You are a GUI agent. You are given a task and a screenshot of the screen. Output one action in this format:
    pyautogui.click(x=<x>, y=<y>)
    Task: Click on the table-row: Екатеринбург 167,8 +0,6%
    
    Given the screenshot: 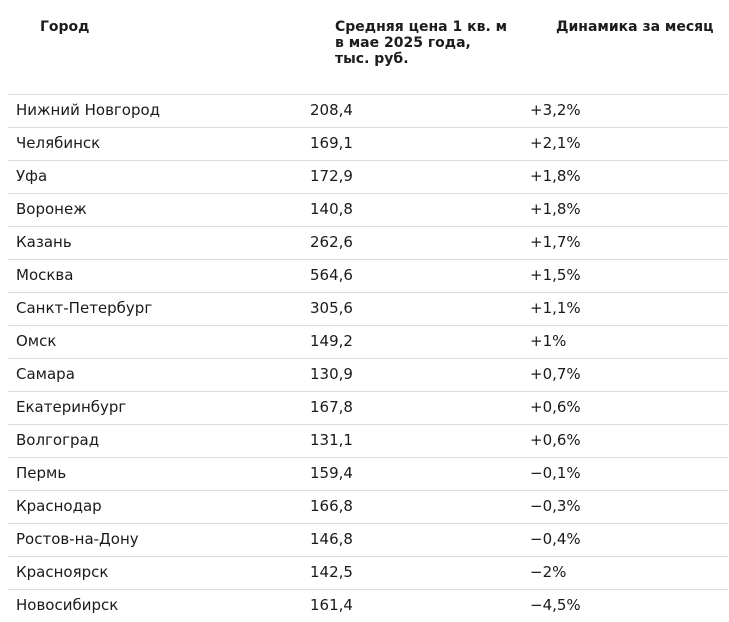 What is the action you would take?
    pyautogui.click(x=368, y=408)
    